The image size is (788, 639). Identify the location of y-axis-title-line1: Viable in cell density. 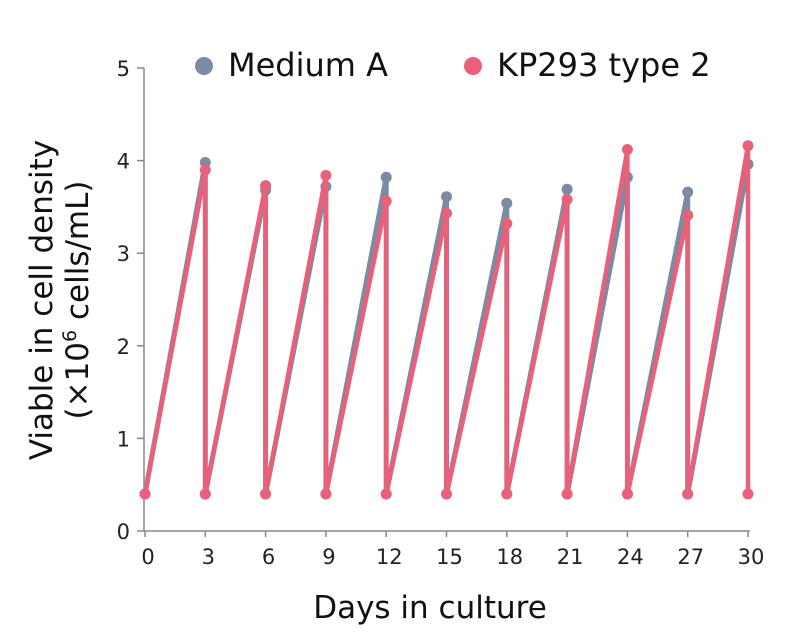
(42, 300).